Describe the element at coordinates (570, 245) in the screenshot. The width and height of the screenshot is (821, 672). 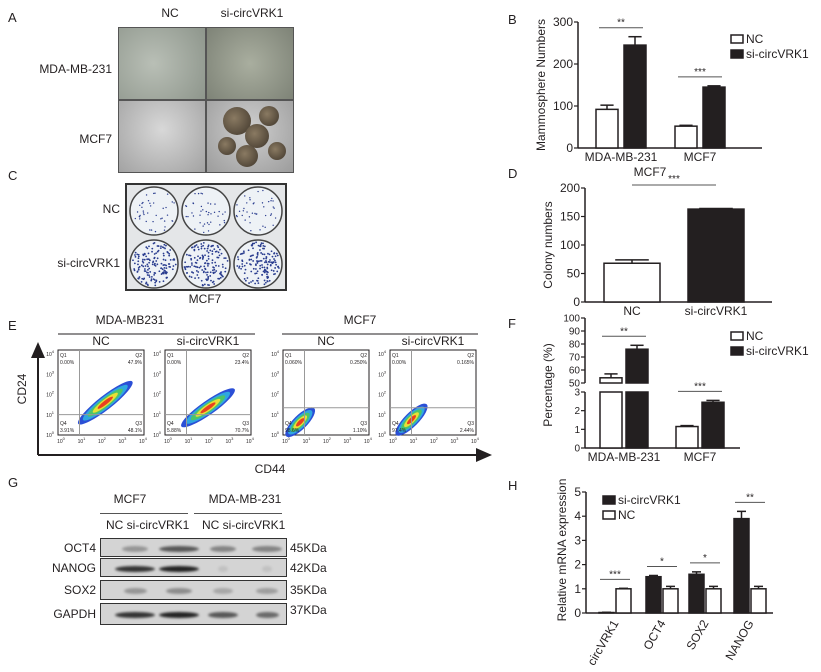
I see `y-tick-label: 100` at that location.